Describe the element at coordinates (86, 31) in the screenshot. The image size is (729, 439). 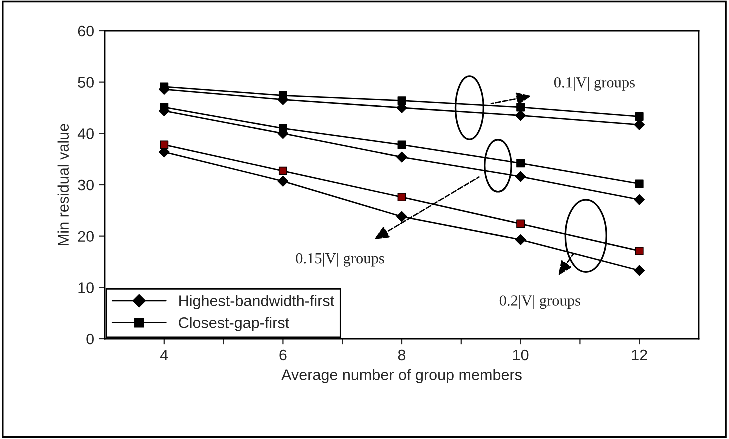
I see `y-tick-label: 60` at that location.